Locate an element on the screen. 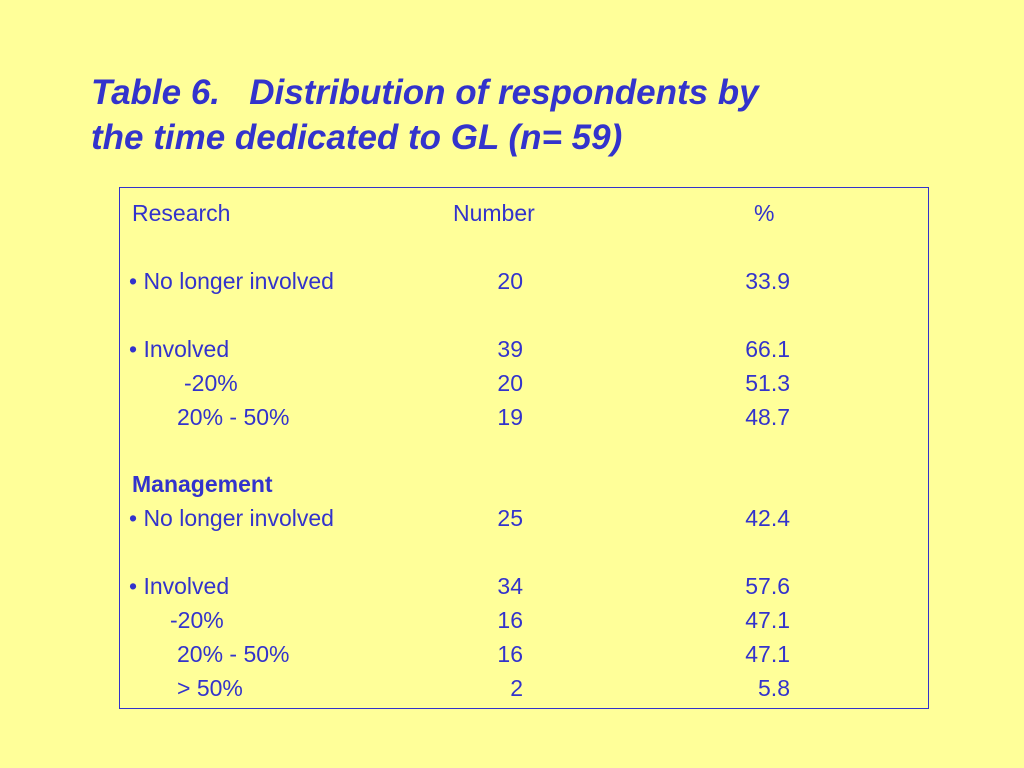  row-number: 19 is located at coordinates (510, 417).